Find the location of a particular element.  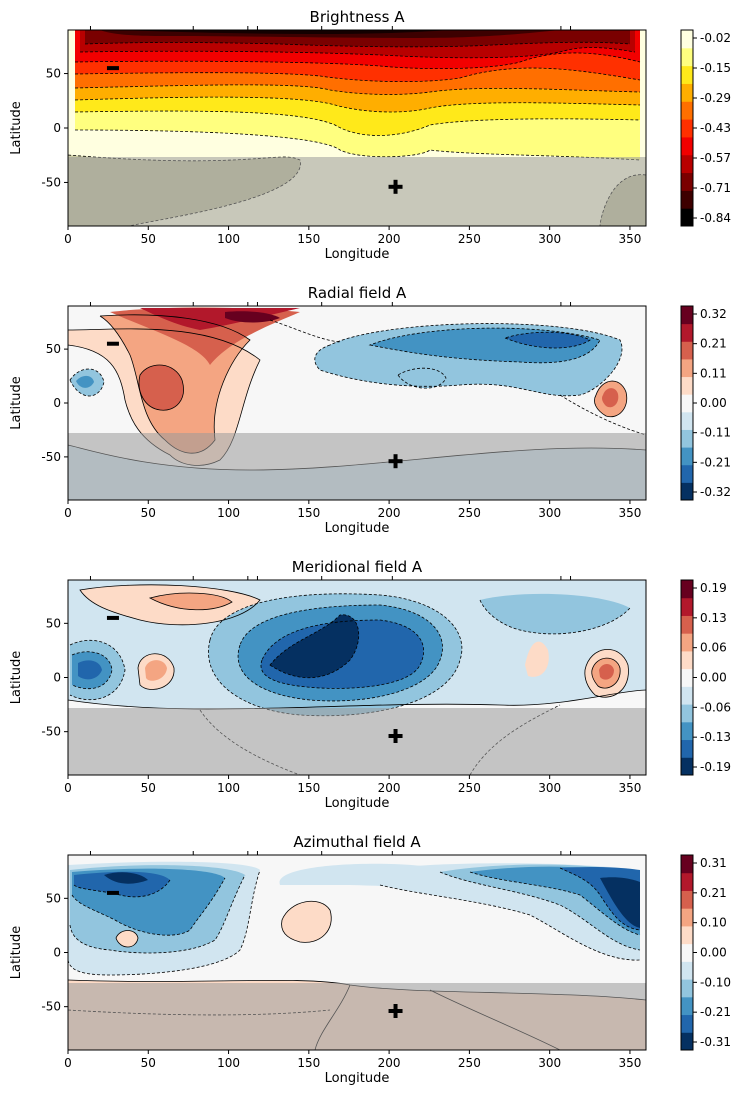

colorbar-tick-label: -0.57 is located at coordinates (715, 158).